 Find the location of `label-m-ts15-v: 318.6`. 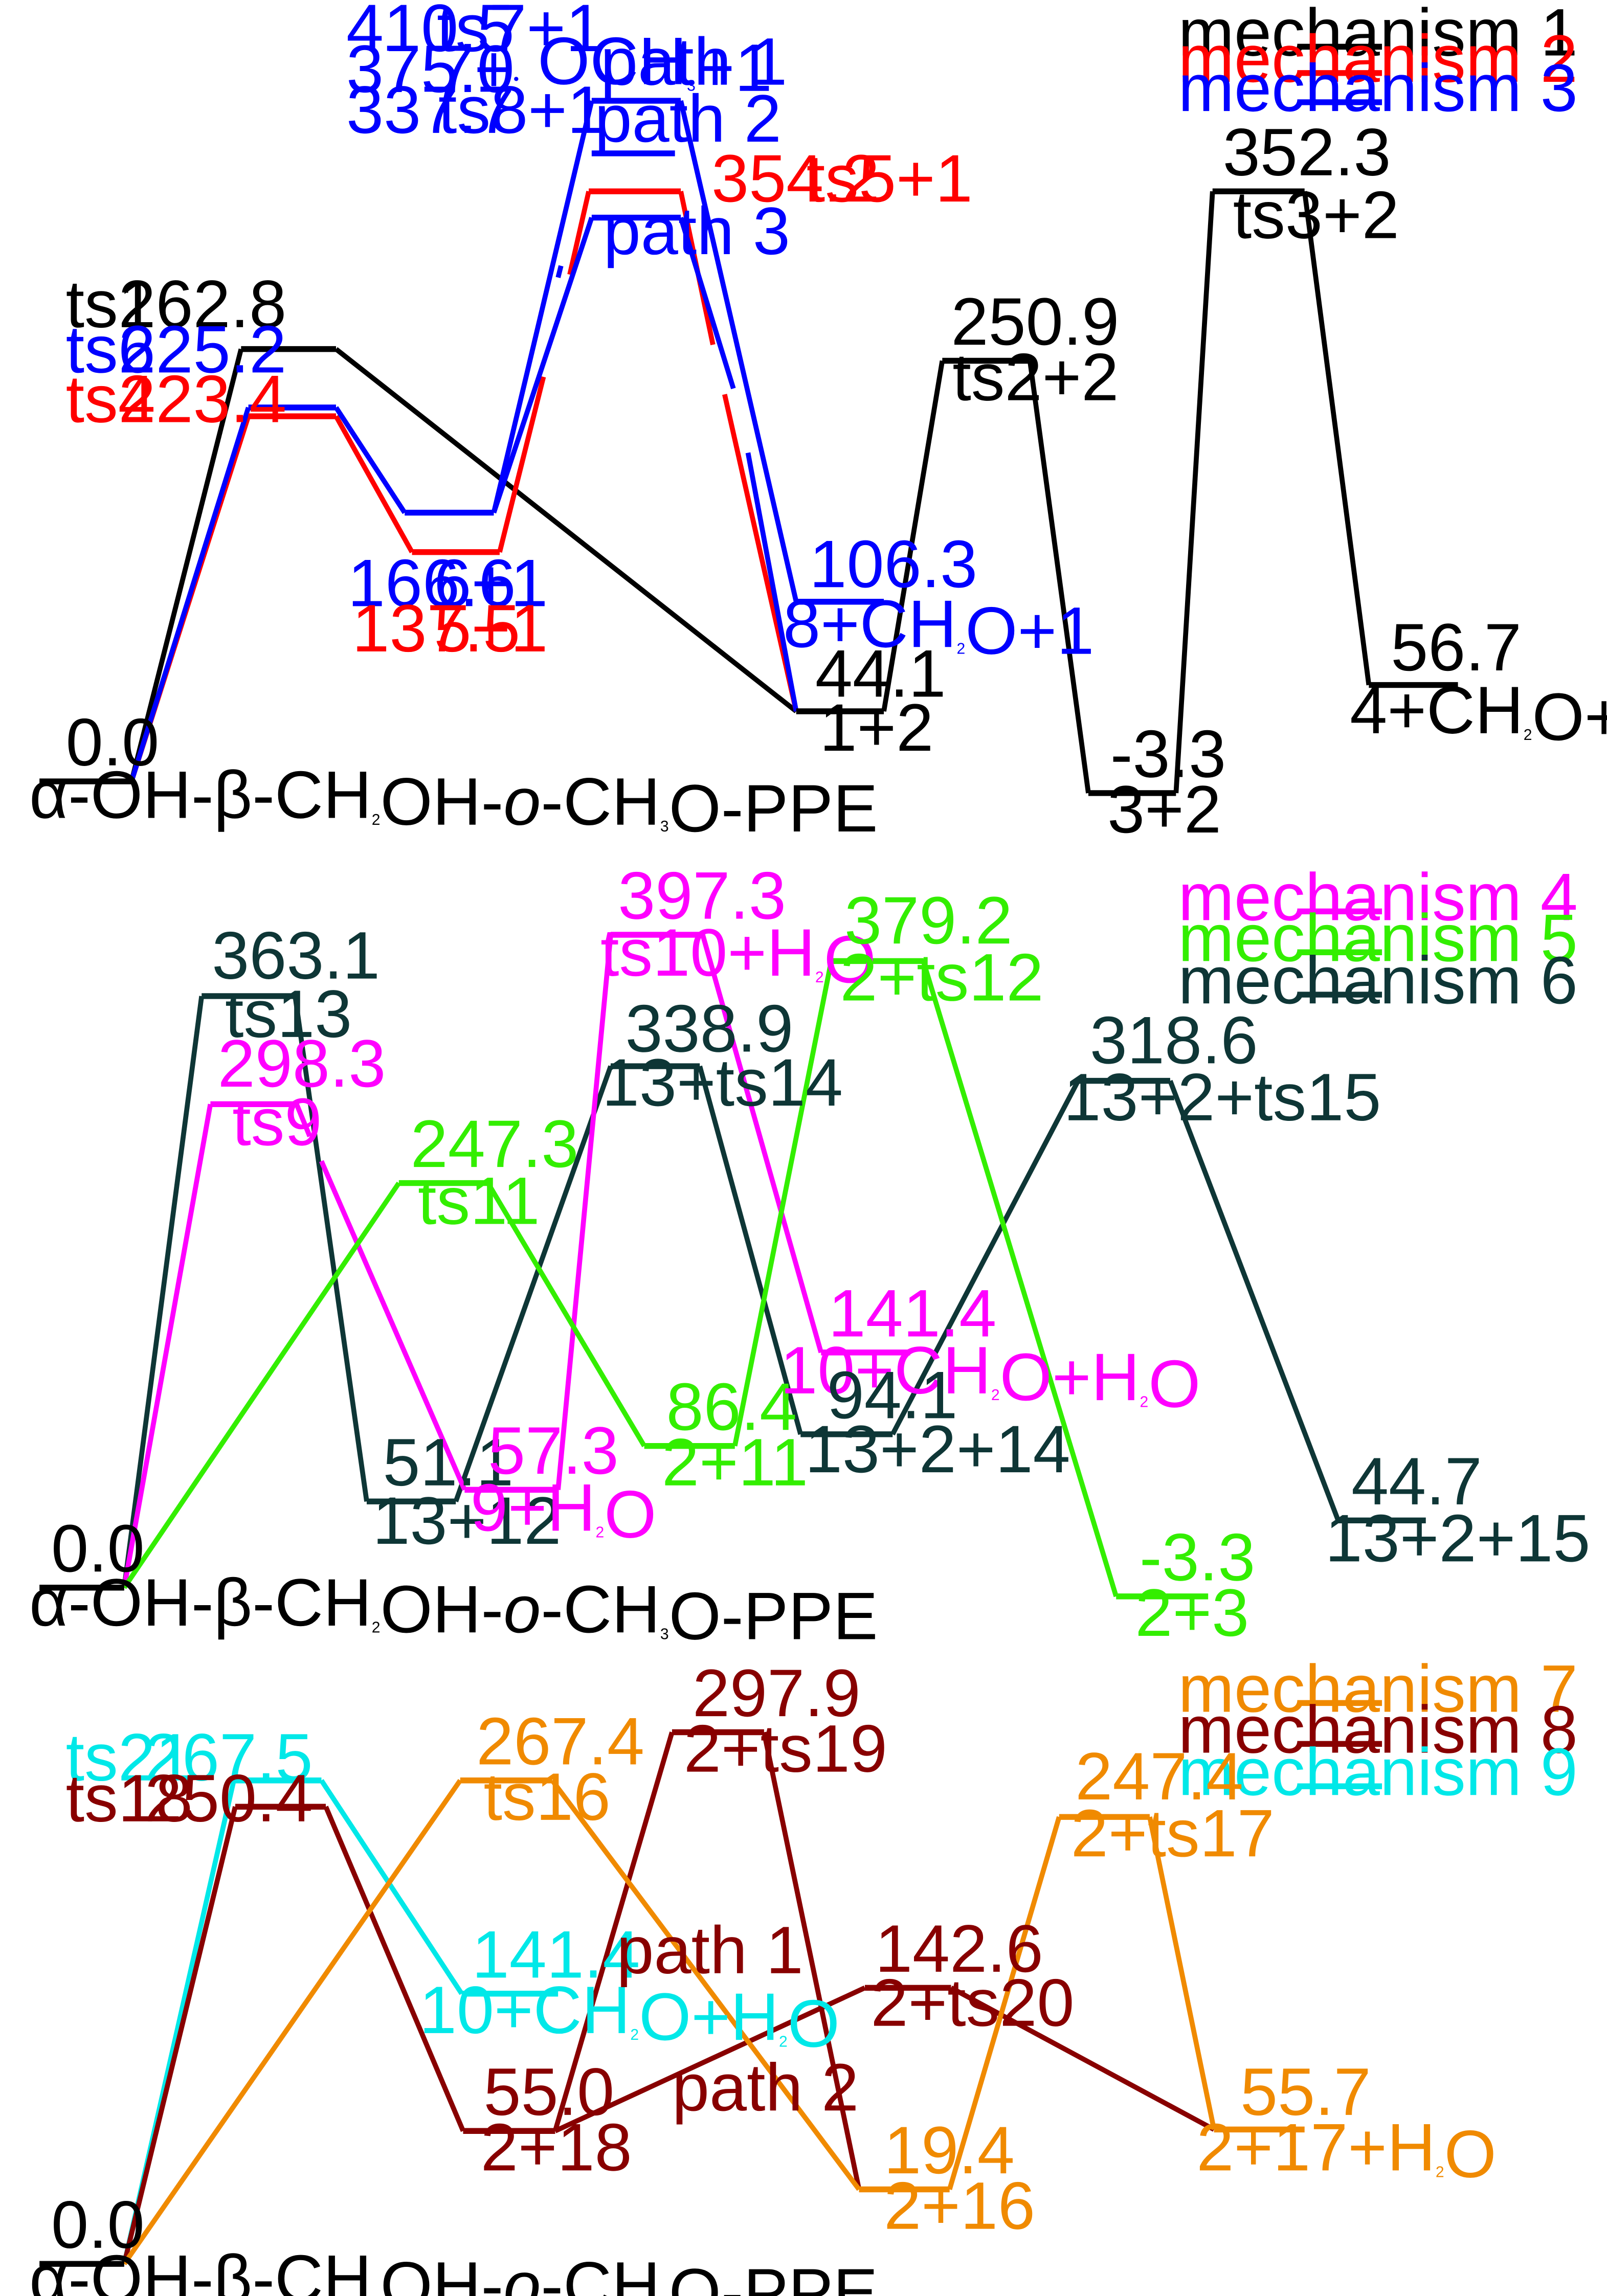

label-m-ts15-v: 318.6 is located at coordinates (1174, 1039).